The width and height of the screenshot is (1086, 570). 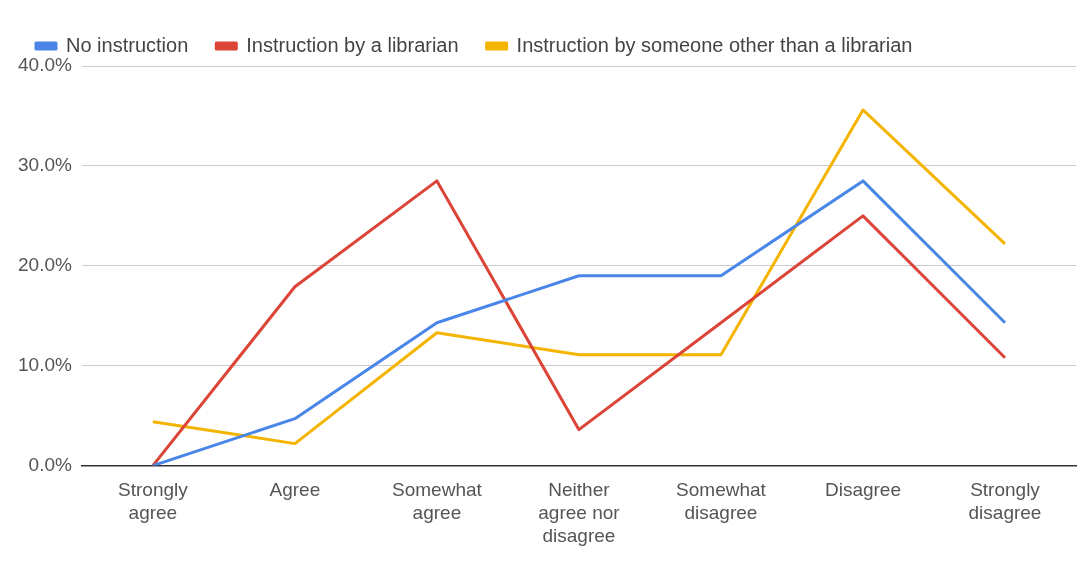 I want to click on y-tick-label: 0.0%, so click(x=50, y=464).